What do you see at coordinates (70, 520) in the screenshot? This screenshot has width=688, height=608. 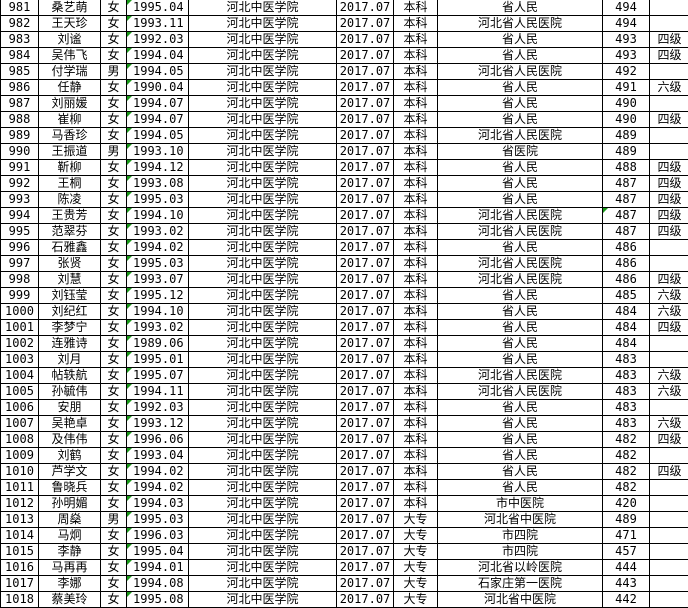 I see `name-cell: 周燊` at bounding box center [70, 520].